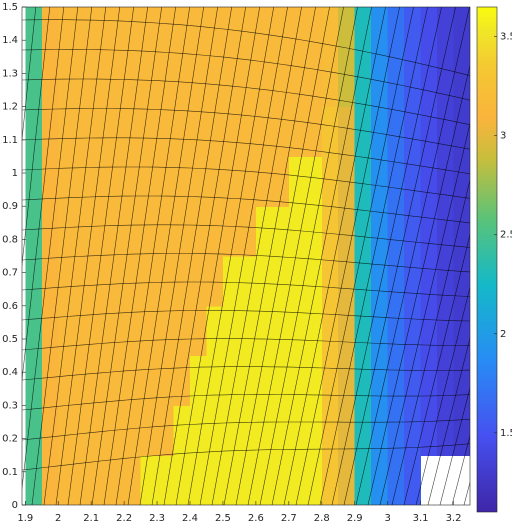 The height and width of the screenshot is (530, 512). I want to click on y-tick-label: 0.5, so click(10, 339).